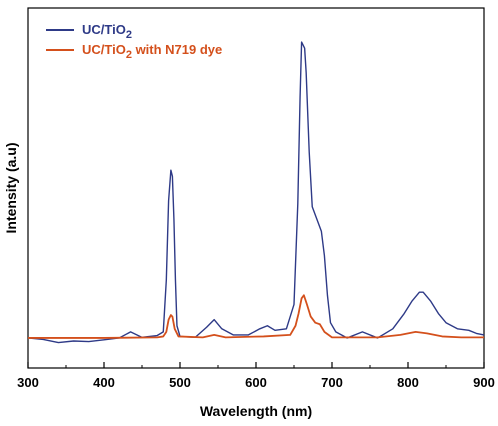 The height and width of the screenshot is (426, 498). Describe the element at coordinates (107, 31) in the screenshot. I see `legend-label: UC/TiO2` at that location.